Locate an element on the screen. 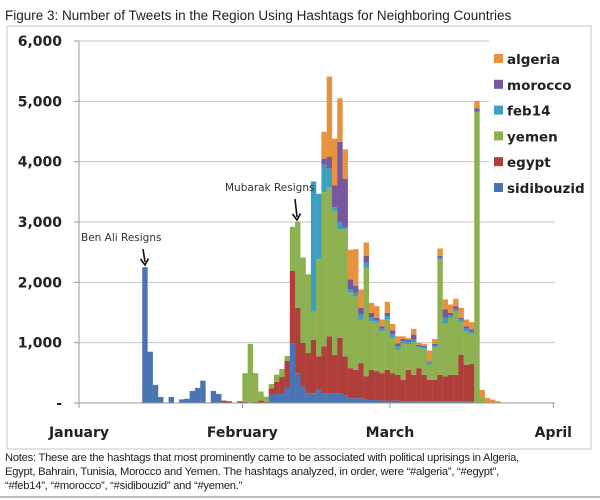 This screenshot has height=500, width=600. legend-swatch-egypt is located at coordinates (498, 162).